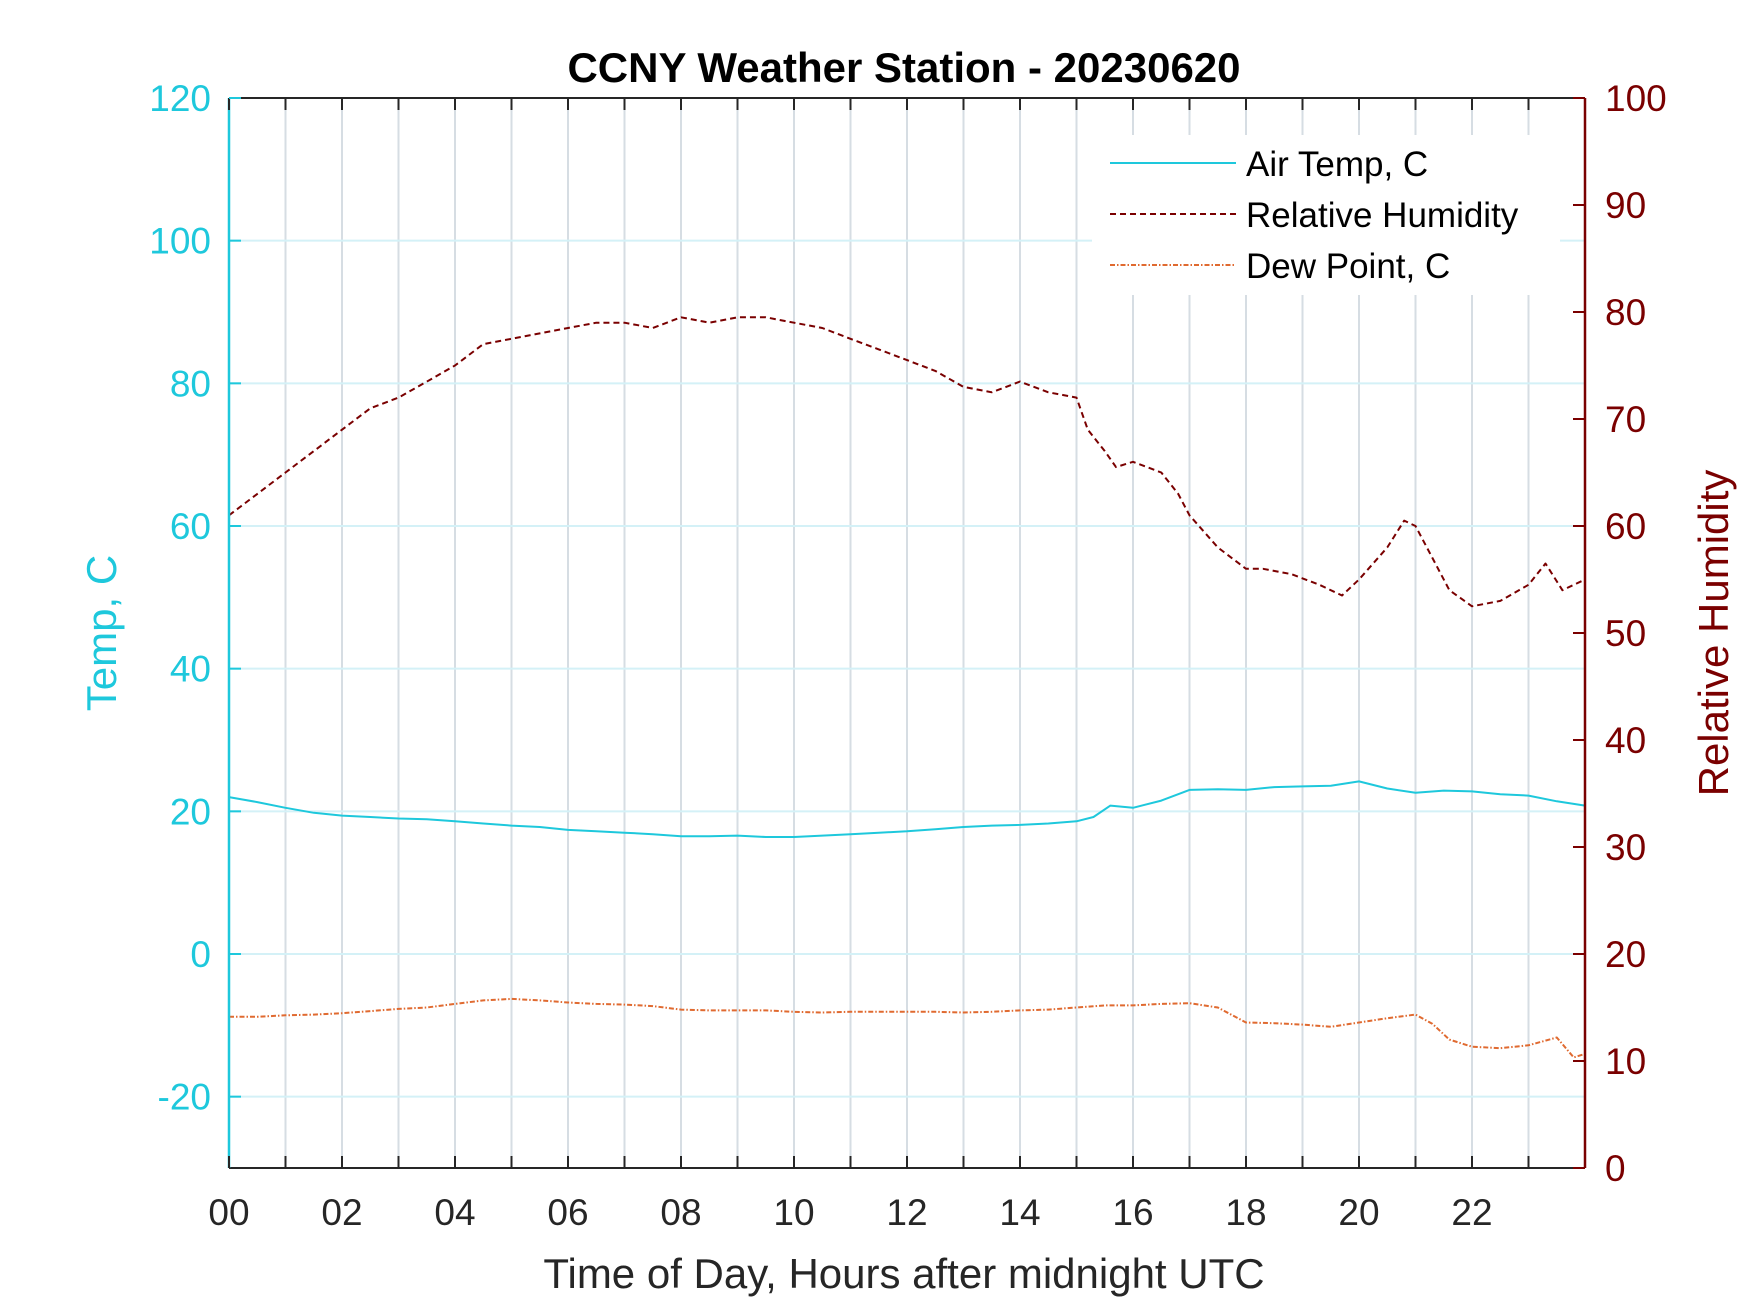 The image size is (1750, 1313). What do you see at coordinates (341, 1212) in the screenshot?
I see `x-tick-label: 02` at bounding box center [341, 1212].